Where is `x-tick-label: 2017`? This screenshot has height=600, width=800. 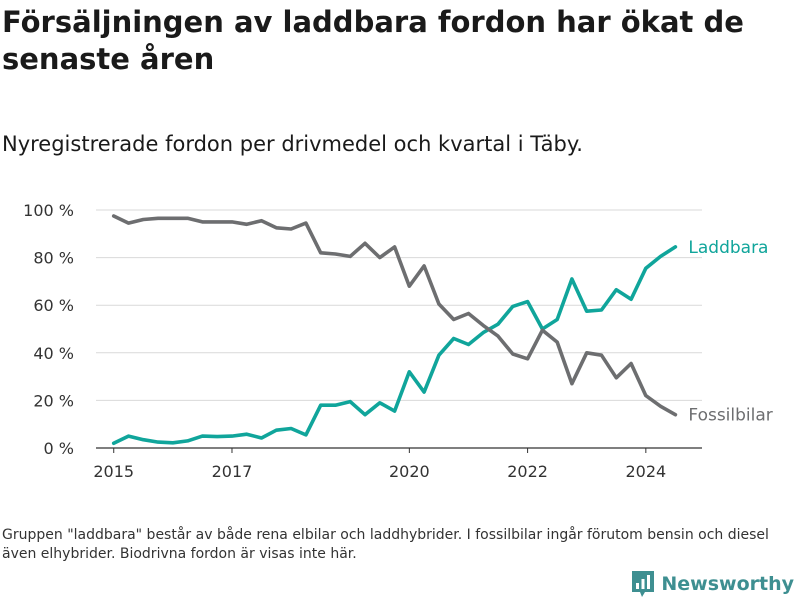 x-tick-label: 2017 is located at coordinates (232, 471).